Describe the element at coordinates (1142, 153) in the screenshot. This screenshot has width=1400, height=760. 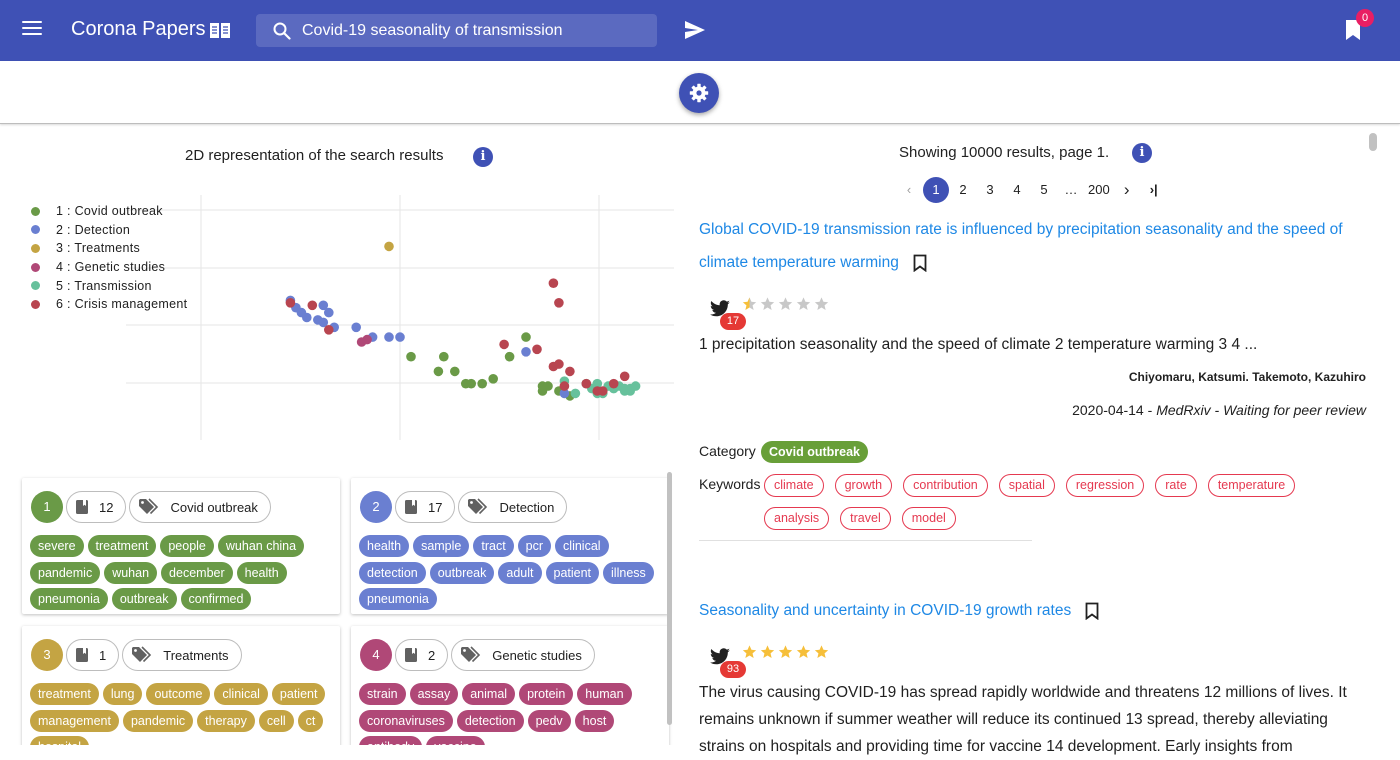
I see `results-info-icon: i` at that location.